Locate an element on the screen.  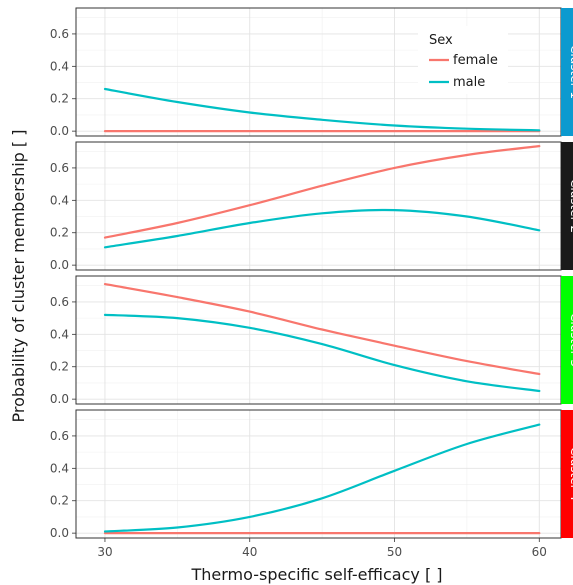
x-tick-label: 60 is located at coordinates (539, 552).